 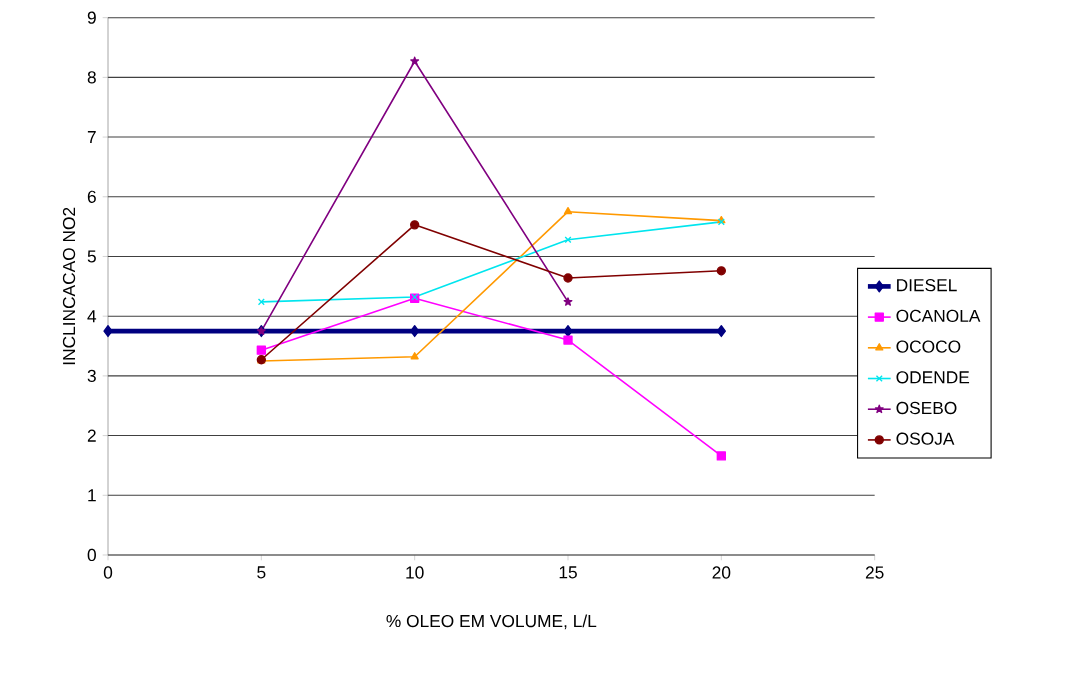 I want to click on y-tick-label: 1, so click(x=92, y=495).